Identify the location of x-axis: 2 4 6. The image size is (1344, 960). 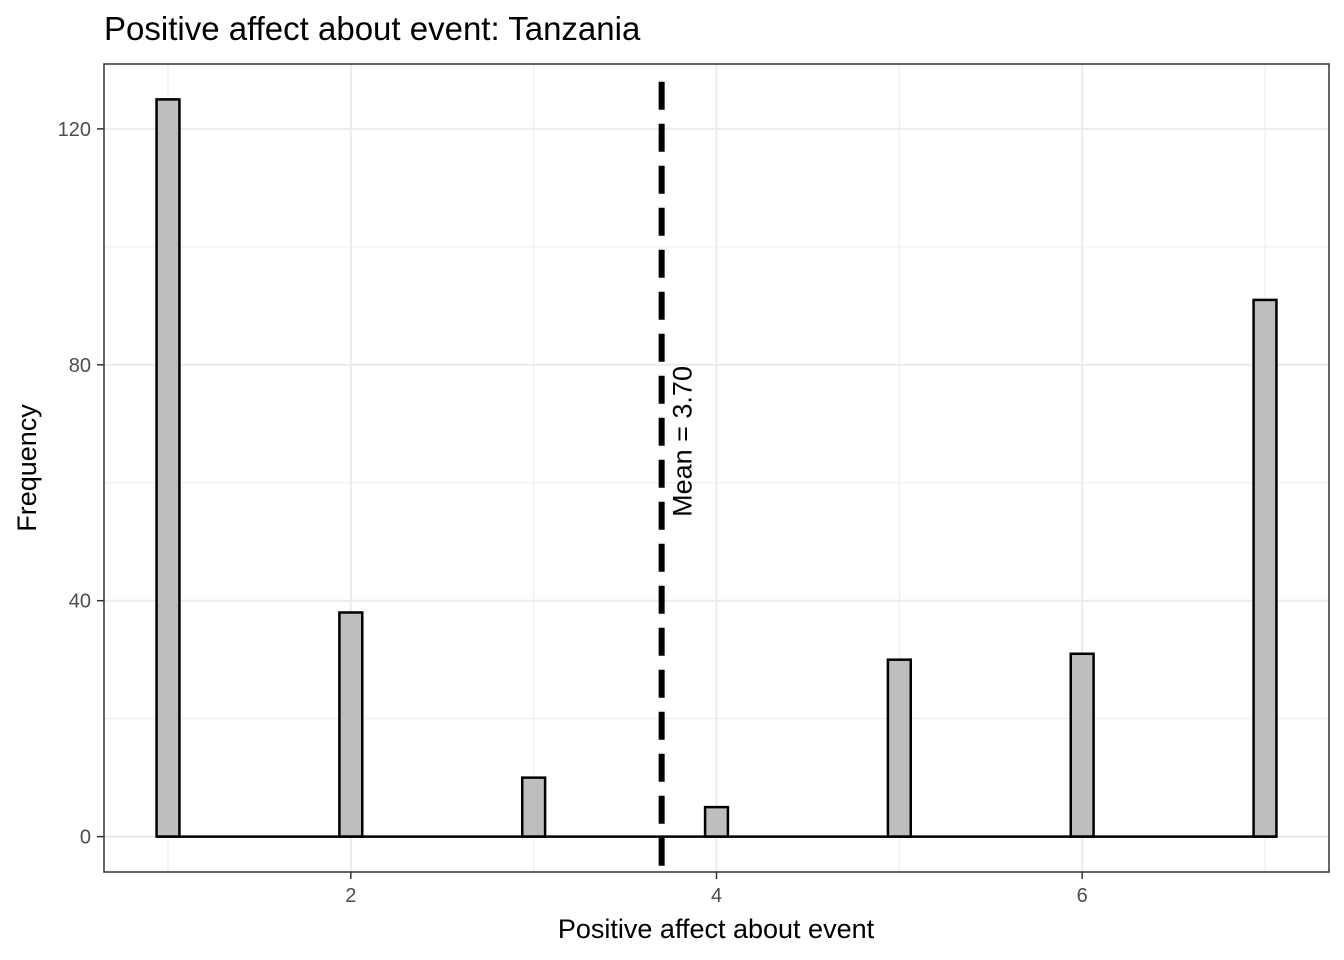
(716, 889).